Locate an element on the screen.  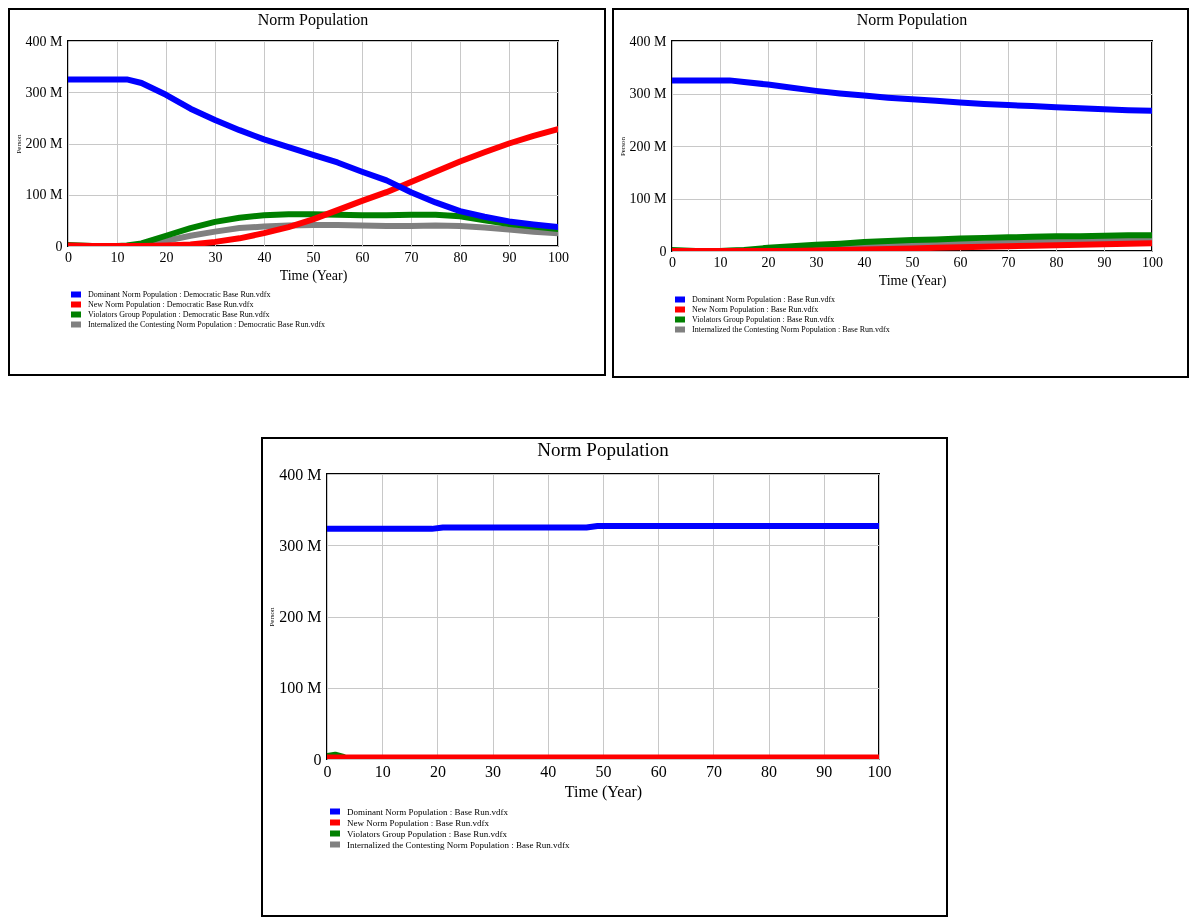
legend-label: New Norm Population : Democratic Base Run.vdfx is located at coordinates (171, 304).